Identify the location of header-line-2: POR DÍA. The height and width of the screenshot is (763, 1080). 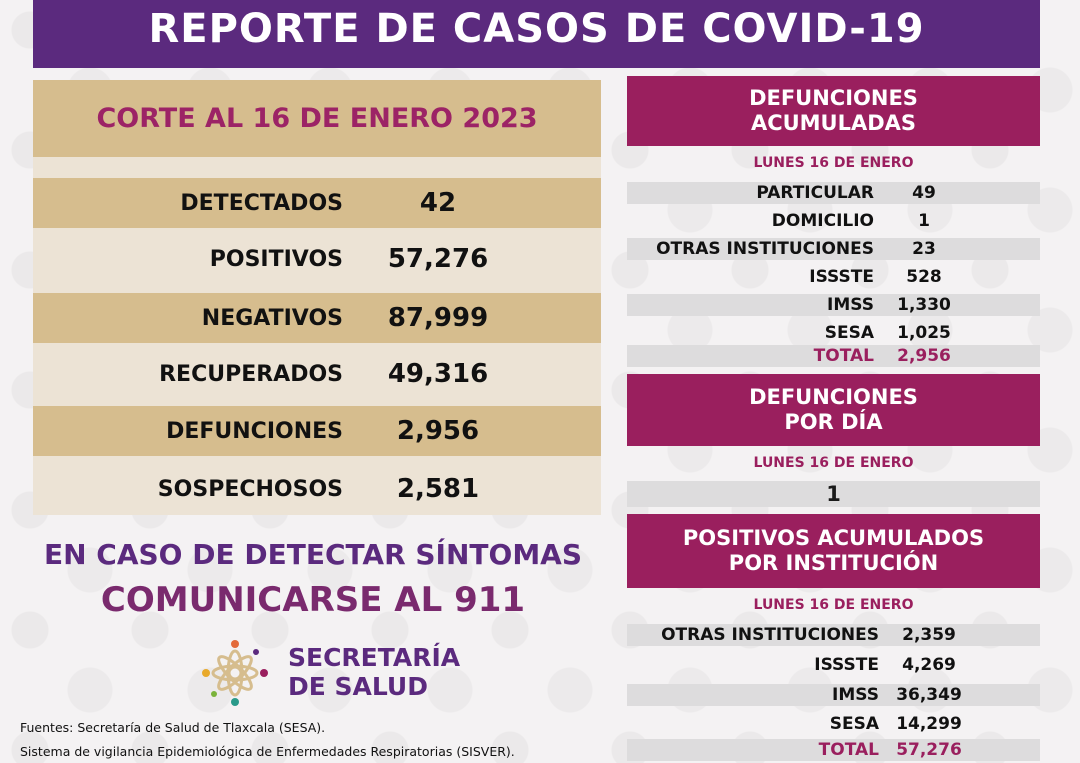
(833, 422).